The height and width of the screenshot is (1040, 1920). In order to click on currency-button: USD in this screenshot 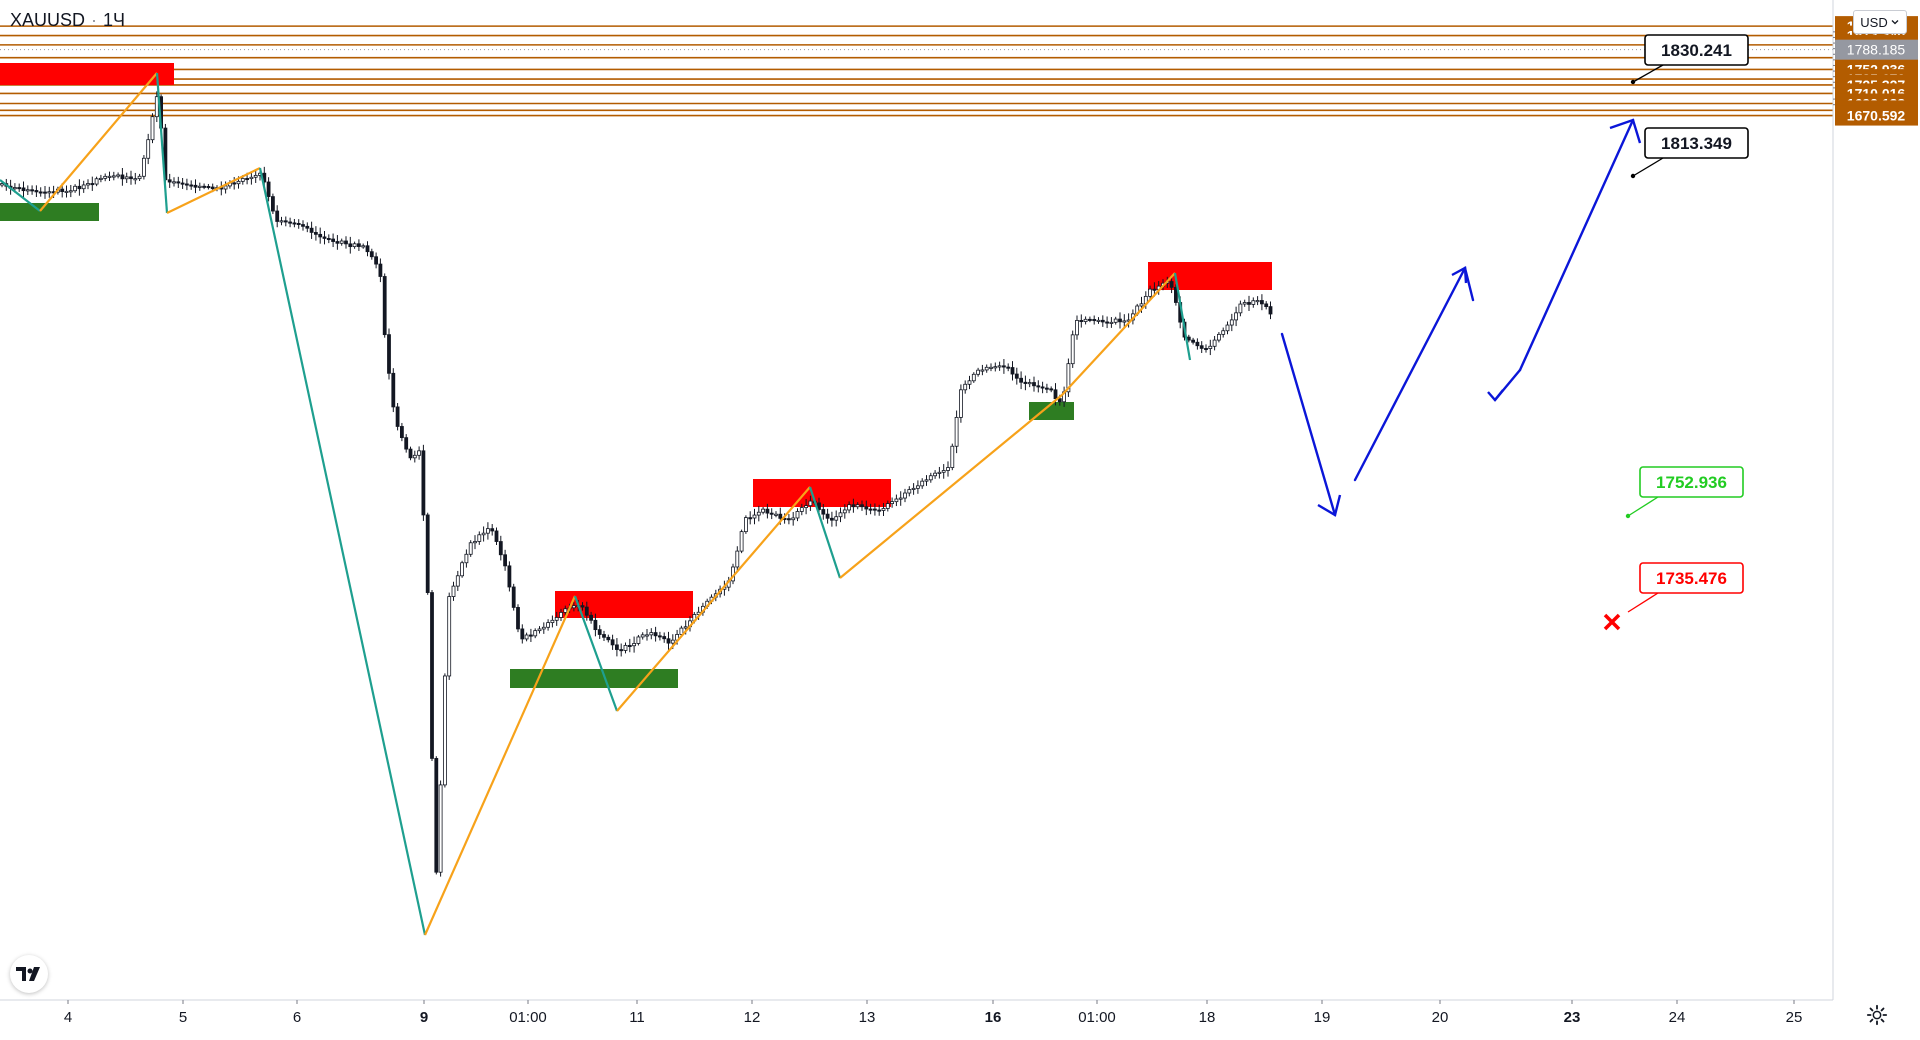, I will do `click(1880, 22)`.